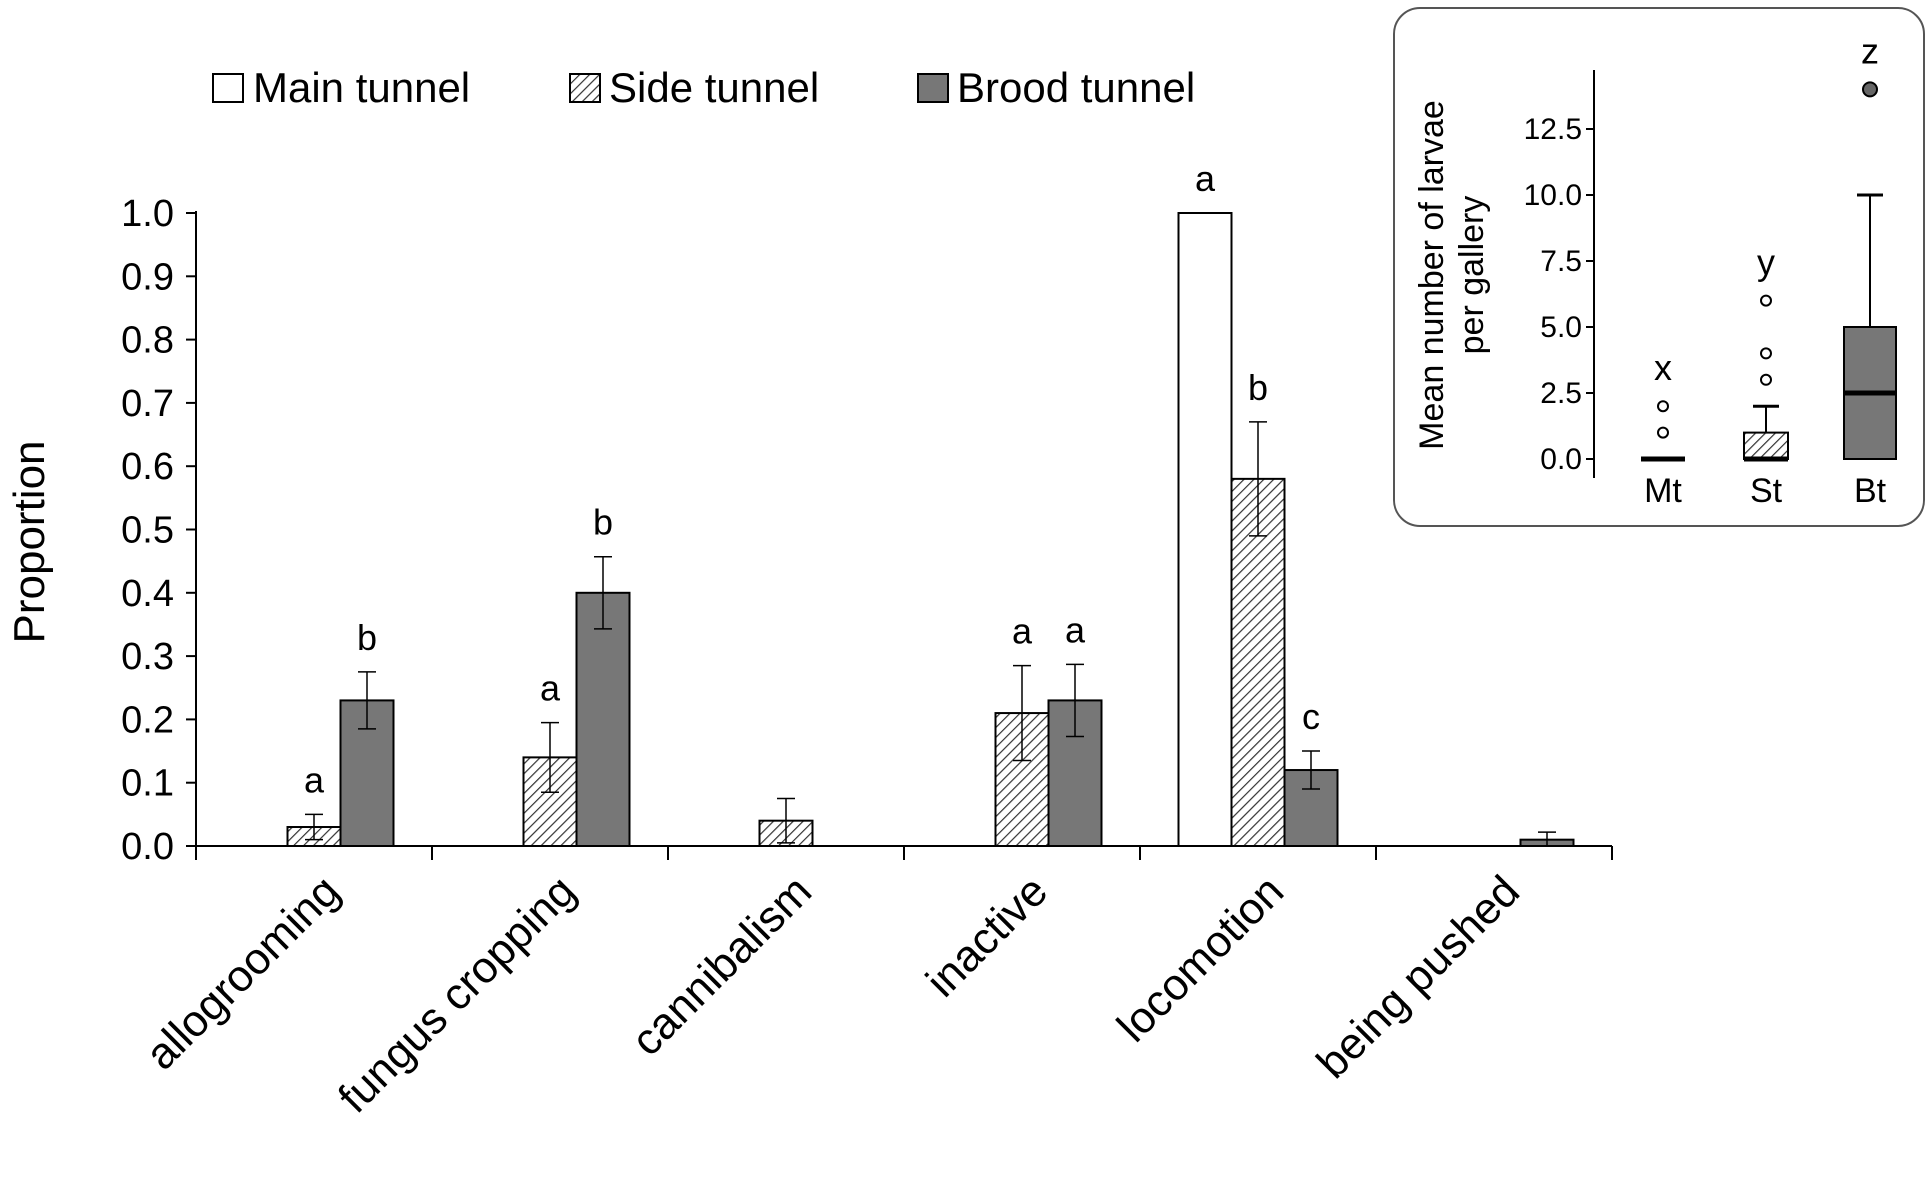 The width and height of the screenshot is (1931, 1188). I want to click on inset-y-tick-label: 0.0, so click(1561, 459).